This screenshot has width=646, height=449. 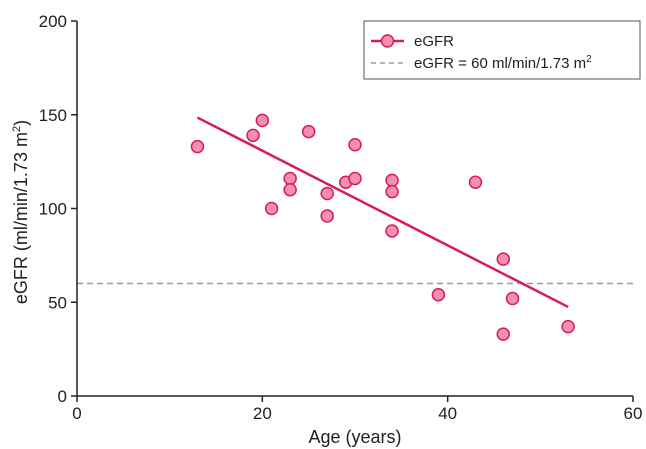 What do you see at coordinates (57, 302) in the screenshot?
I see `y-tick-label: 50` at bounding box center [57, 302].